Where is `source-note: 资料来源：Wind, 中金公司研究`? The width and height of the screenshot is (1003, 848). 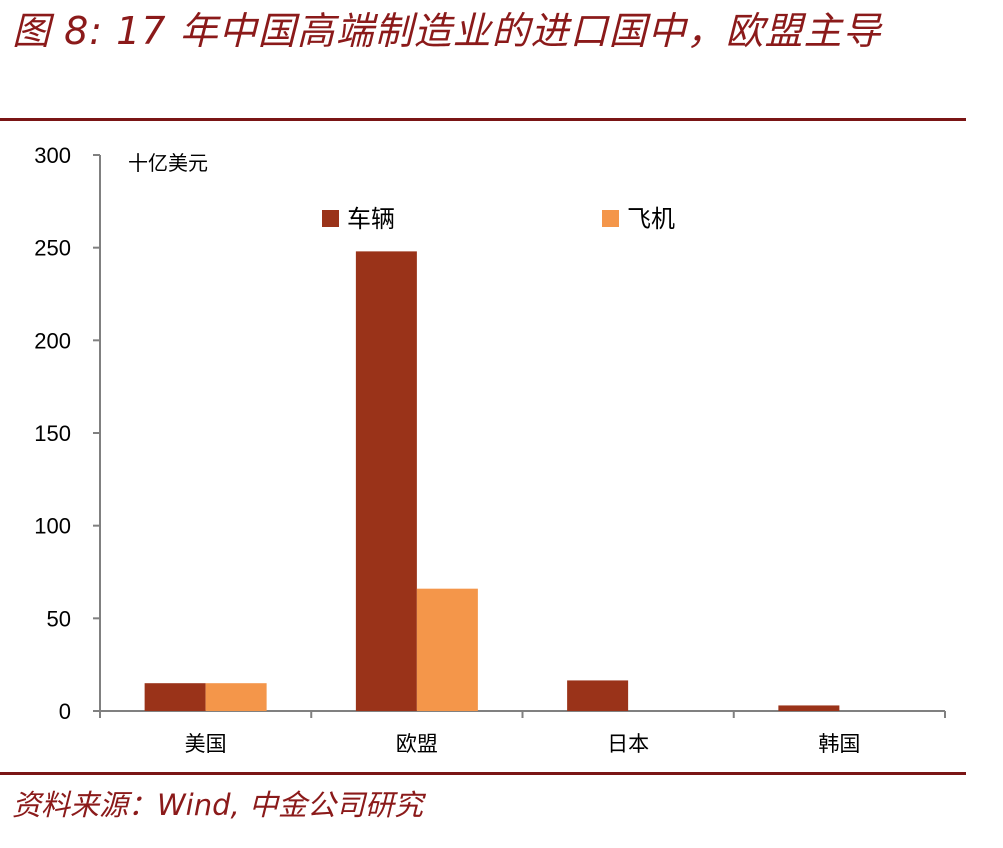 source-note: 资料来源：Wind, 中金公司研究 is located at coordinates (217, 805).